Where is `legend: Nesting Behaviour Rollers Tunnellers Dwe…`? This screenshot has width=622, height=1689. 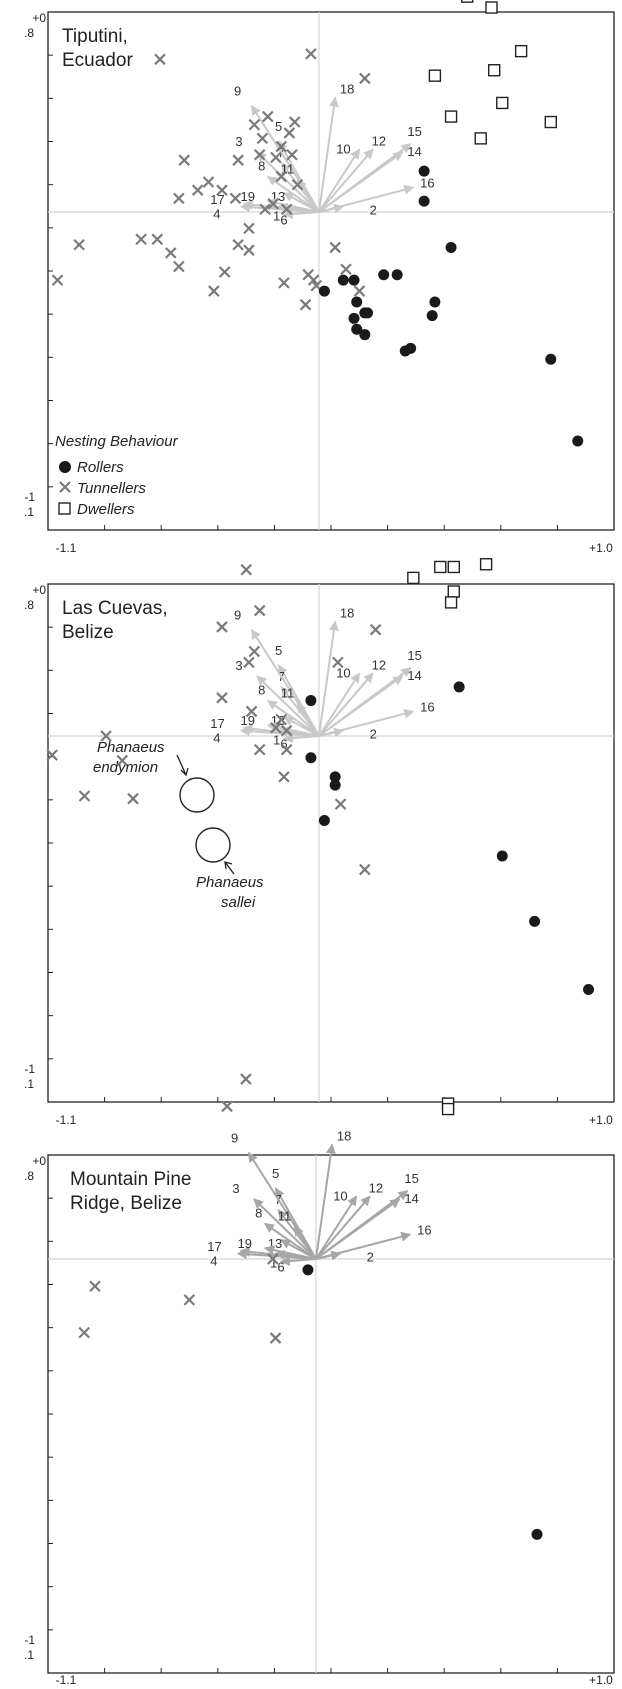 legend: Nesting Behaviour Rollers Tunnellers Dwe… is located at coordinates (117, 475).